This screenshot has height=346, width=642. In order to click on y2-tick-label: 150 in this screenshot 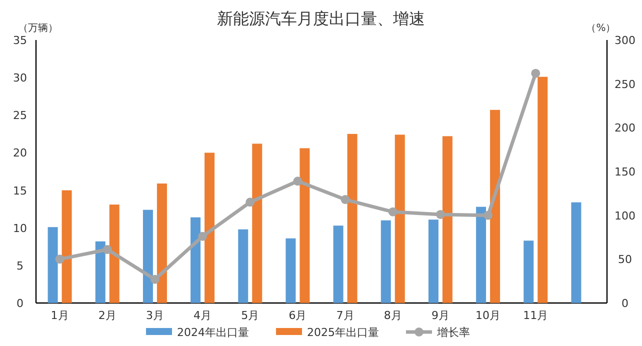, I will do `click(625, 172)`.